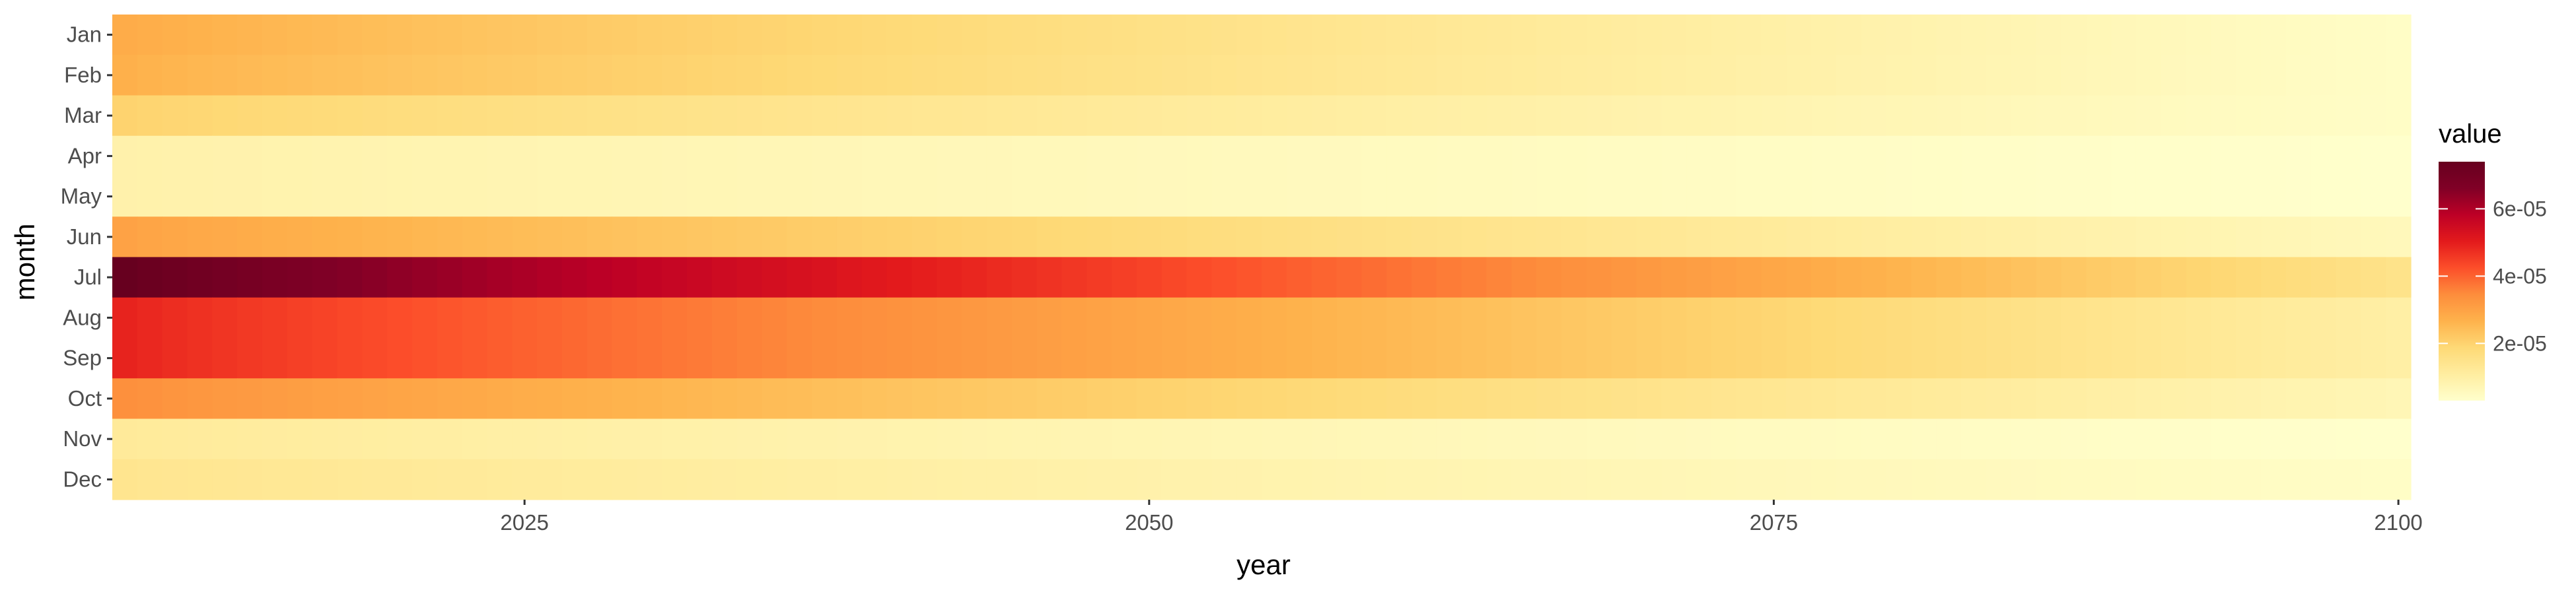 Image resolution: width=2576 pixels, height=594 pixels. What do you see at coordinates (2198, 277) in the screenshot?
I see `heatmap-cell-jul-2092` at bounding box center [2198, 277].